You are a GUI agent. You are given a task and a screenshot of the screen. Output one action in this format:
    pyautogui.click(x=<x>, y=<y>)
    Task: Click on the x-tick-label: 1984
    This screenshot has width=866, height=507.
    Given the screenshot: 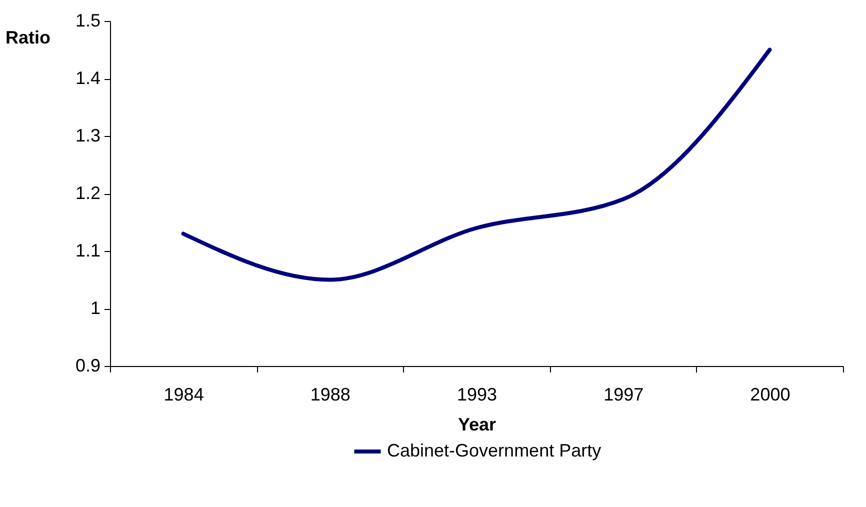 What is the action you would take?
    pyautogui.click(x=184, y=394)
    